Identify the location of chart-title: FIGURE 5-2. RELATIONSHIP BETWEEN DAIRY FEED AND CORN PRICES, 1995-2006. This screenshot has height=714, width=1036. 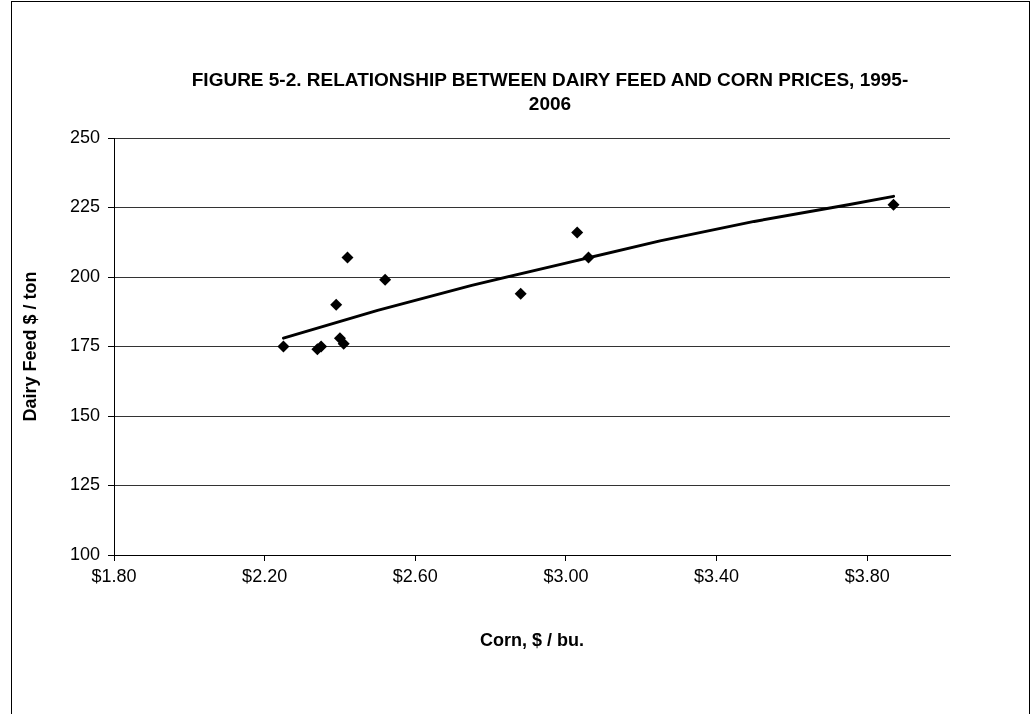
(550, 92).